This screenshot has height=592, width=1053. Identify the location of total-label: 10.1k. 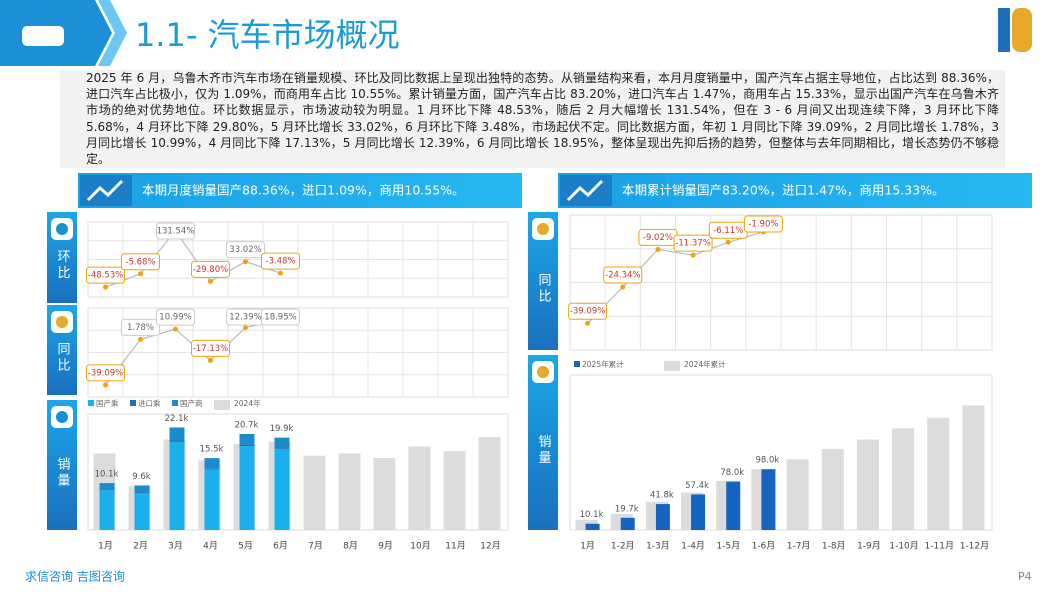
(107, 475).